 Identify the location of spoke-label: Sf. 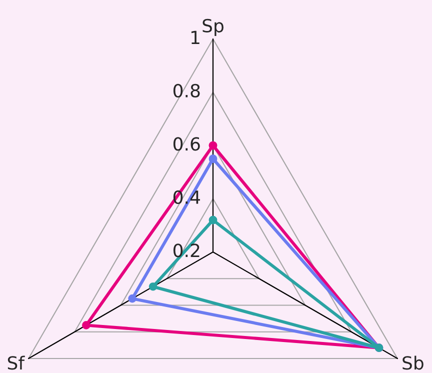
(16, 363).